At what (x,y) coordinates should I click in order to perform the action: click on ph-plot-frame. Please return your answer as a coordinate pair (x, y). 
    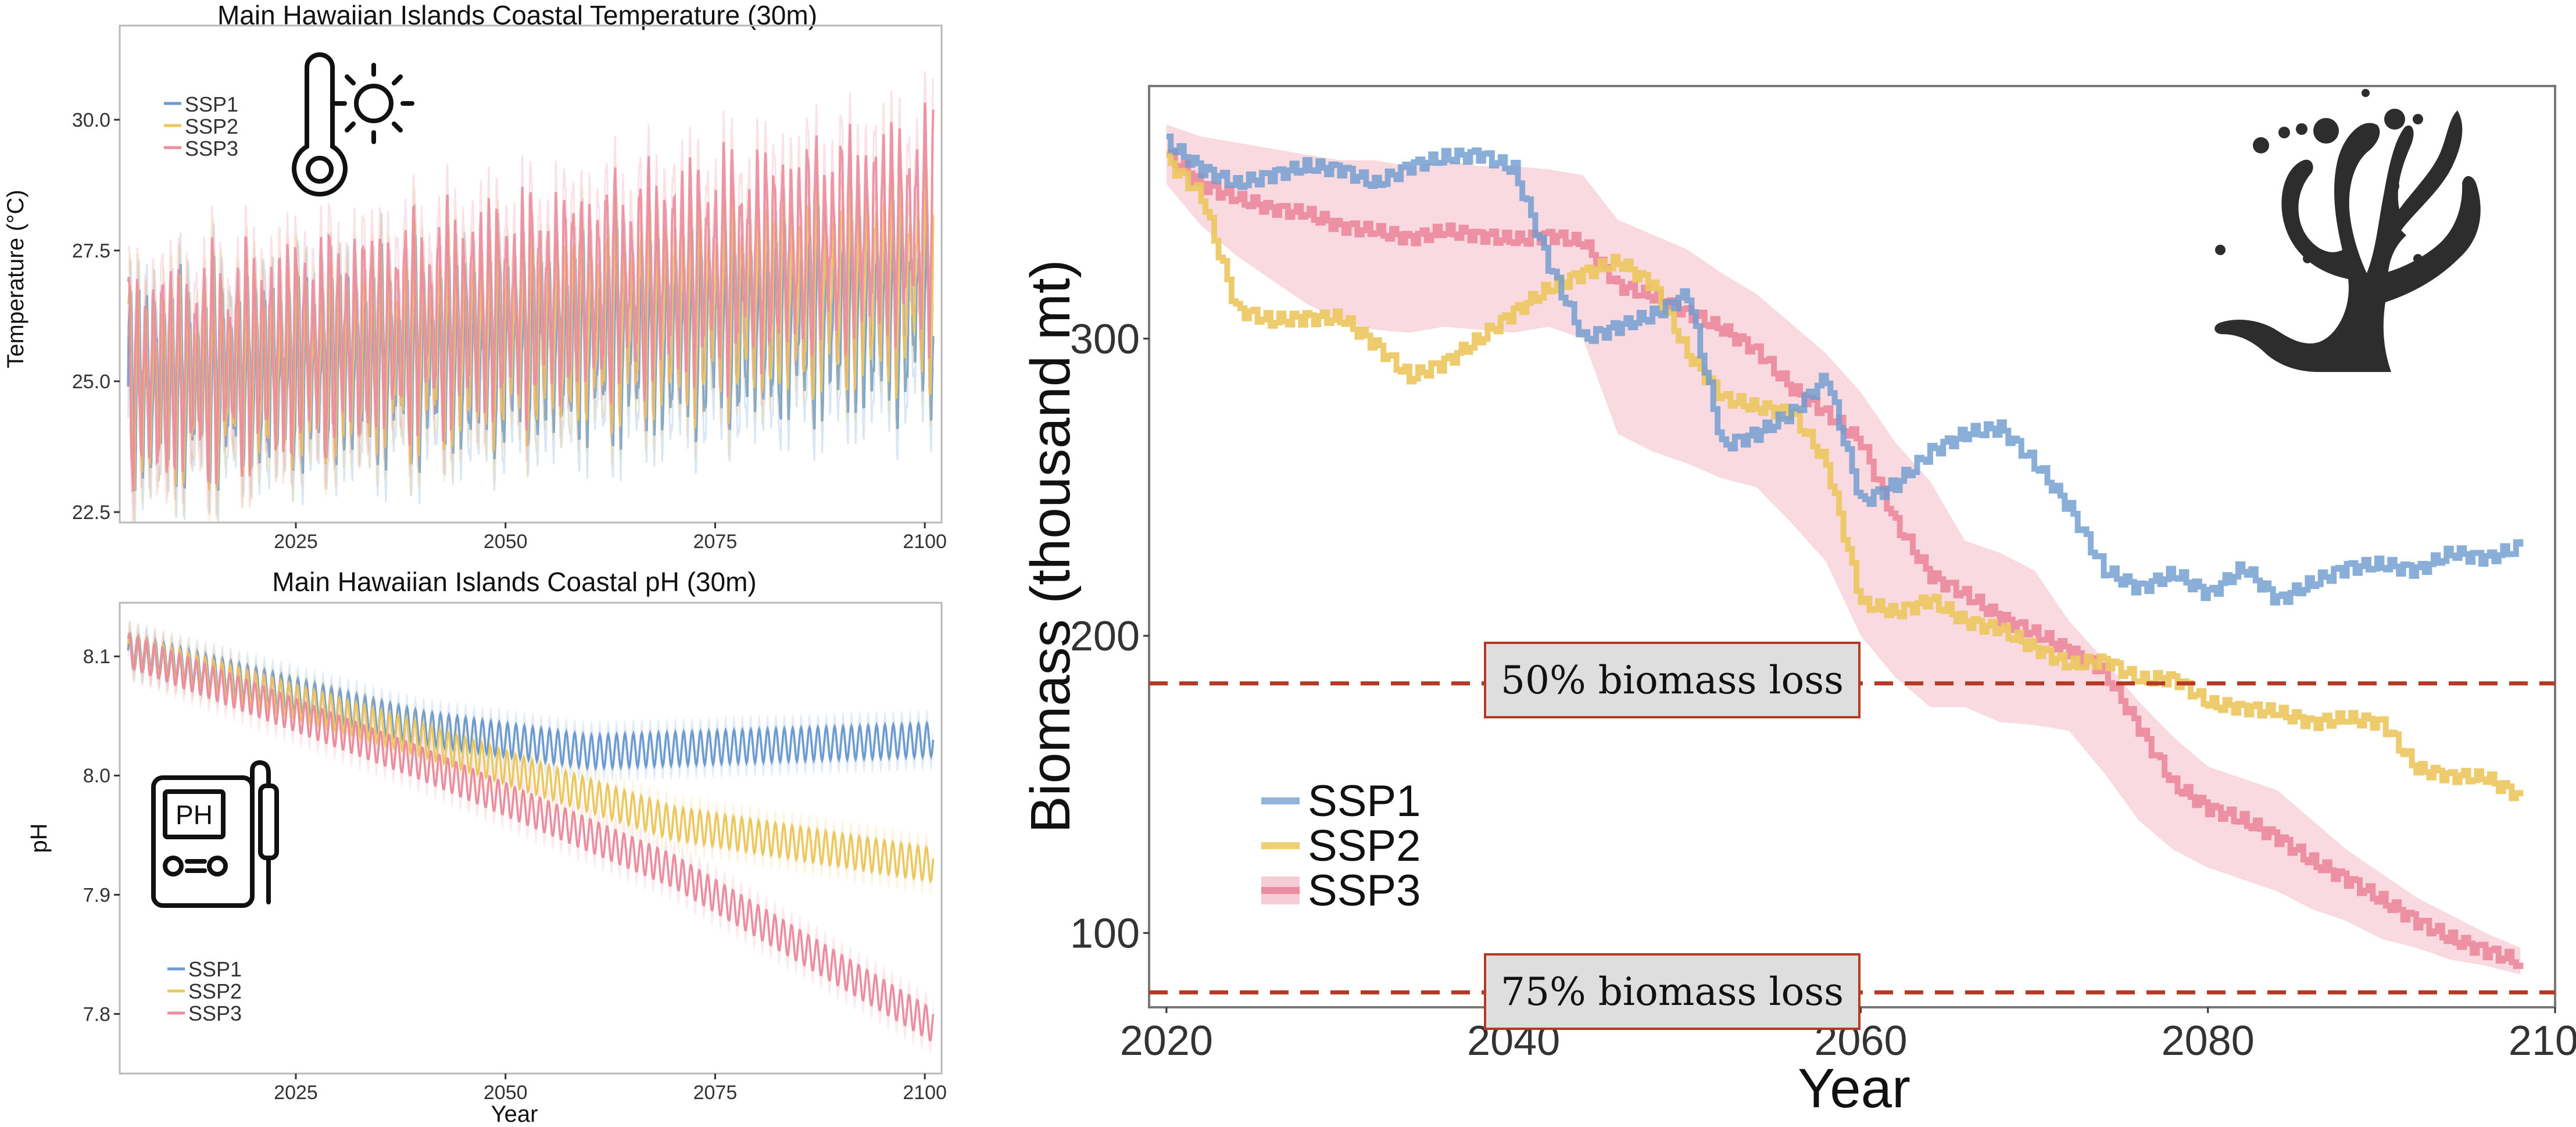
    Looking at the image, I should click on (531, 839).